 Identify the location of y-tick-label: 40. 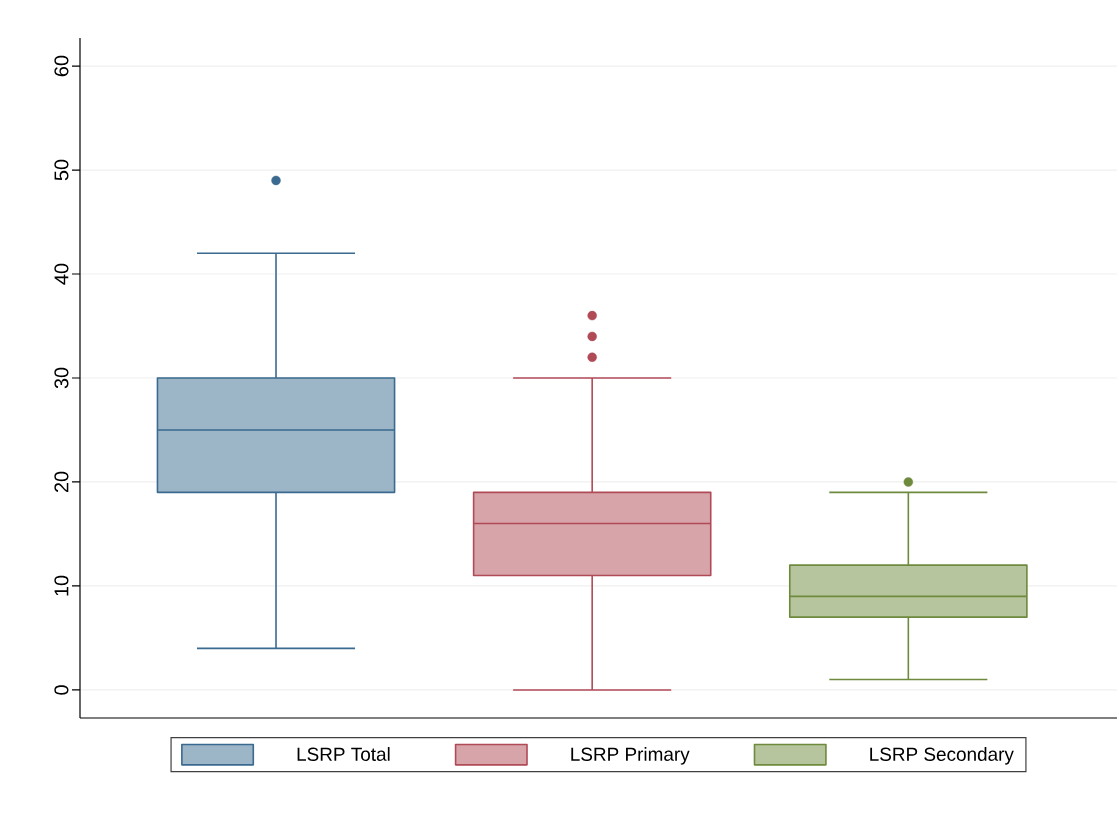
(61, 274).